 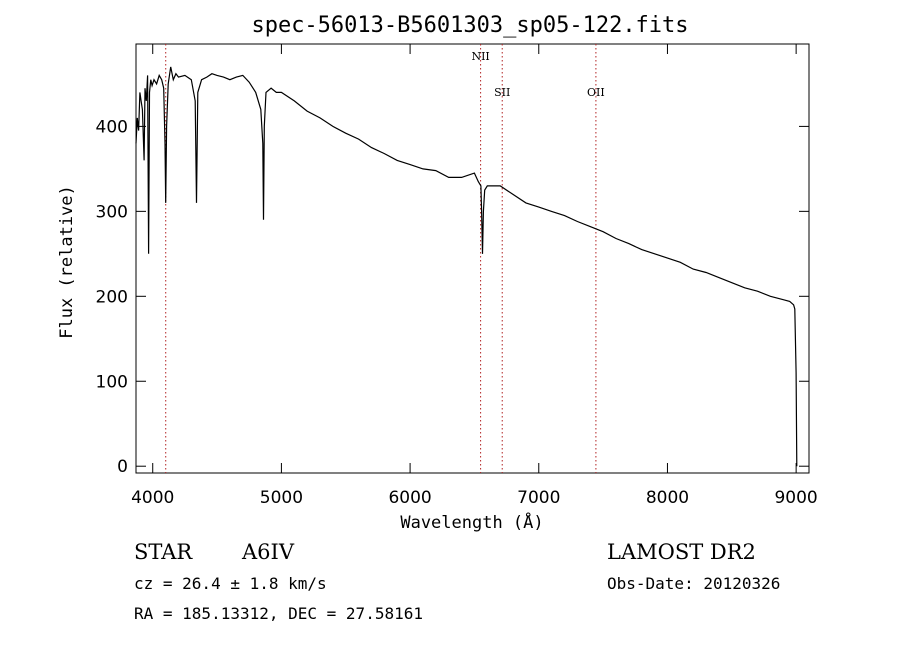 I want to click on x-tick-label: 5000, so click(x=281, y=498).